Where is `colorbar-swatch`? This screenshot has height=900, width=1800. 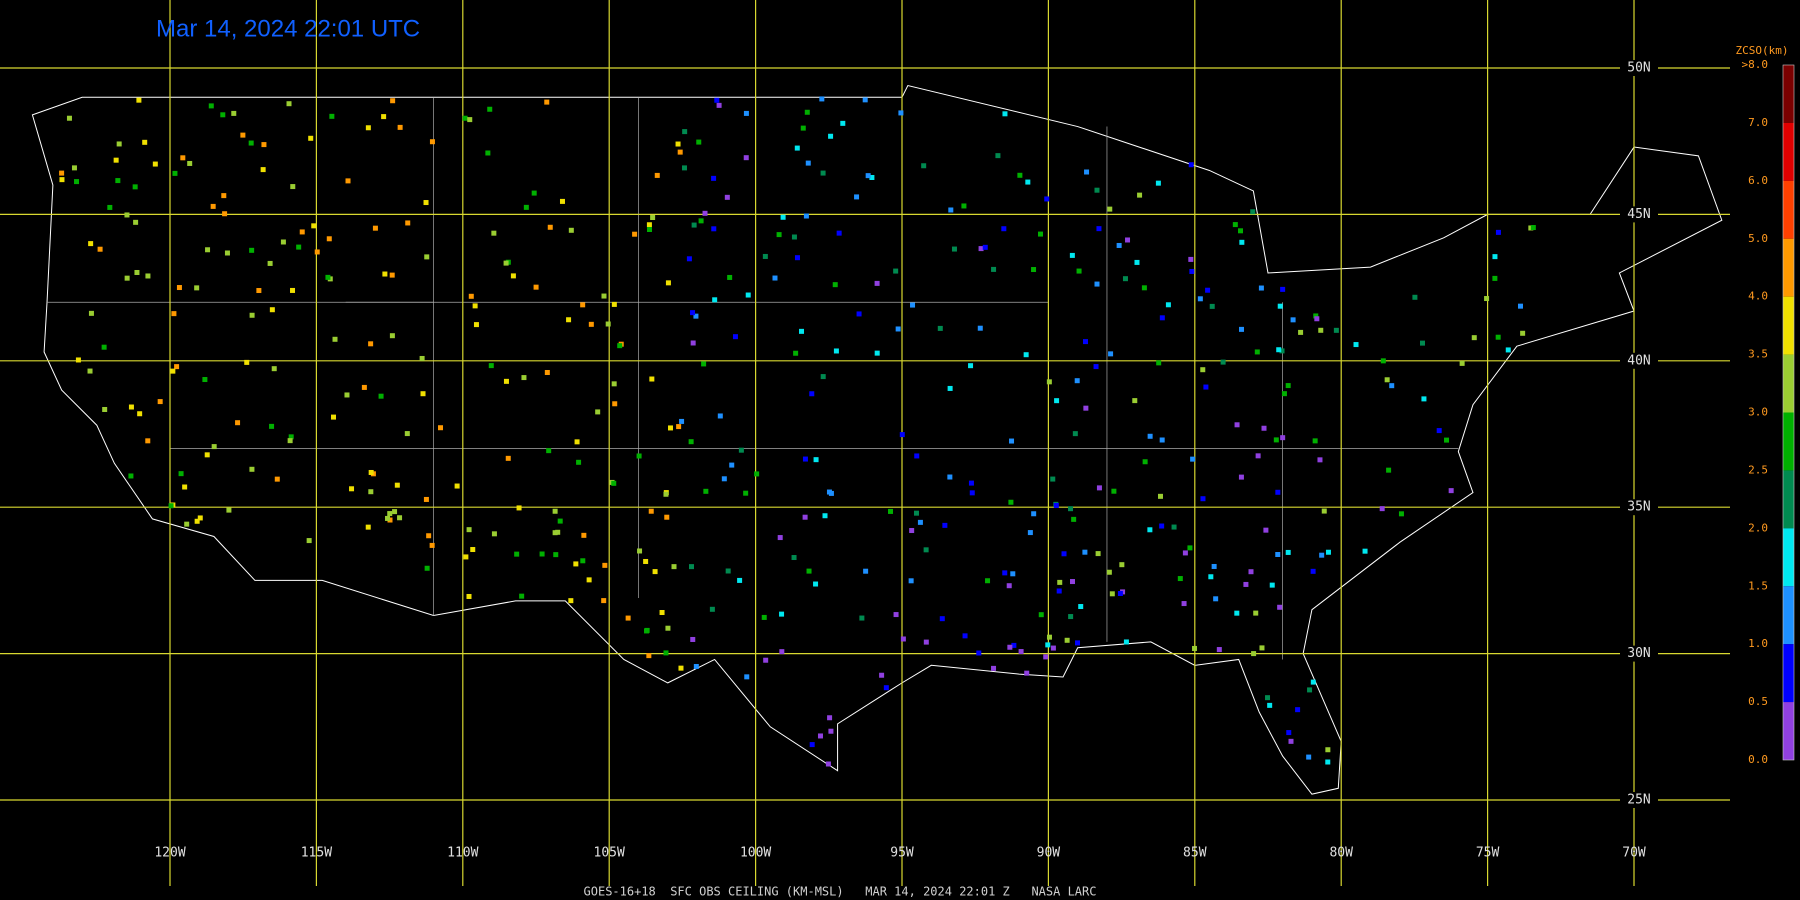
colorbar-swatch is located at coordinates (1788, 383).